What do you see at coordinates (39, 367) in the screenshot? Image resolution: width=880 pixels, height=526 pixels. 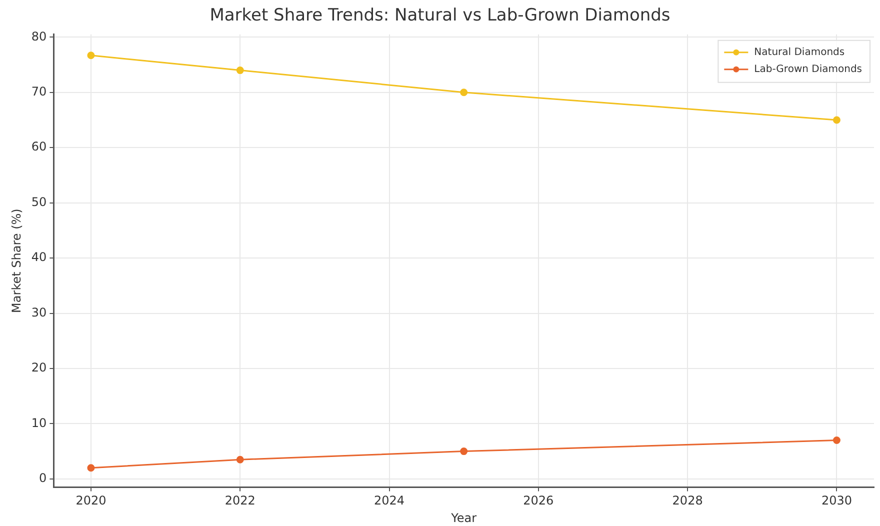 I see `y-tick-label: 20` at bounding box center [39, 367].